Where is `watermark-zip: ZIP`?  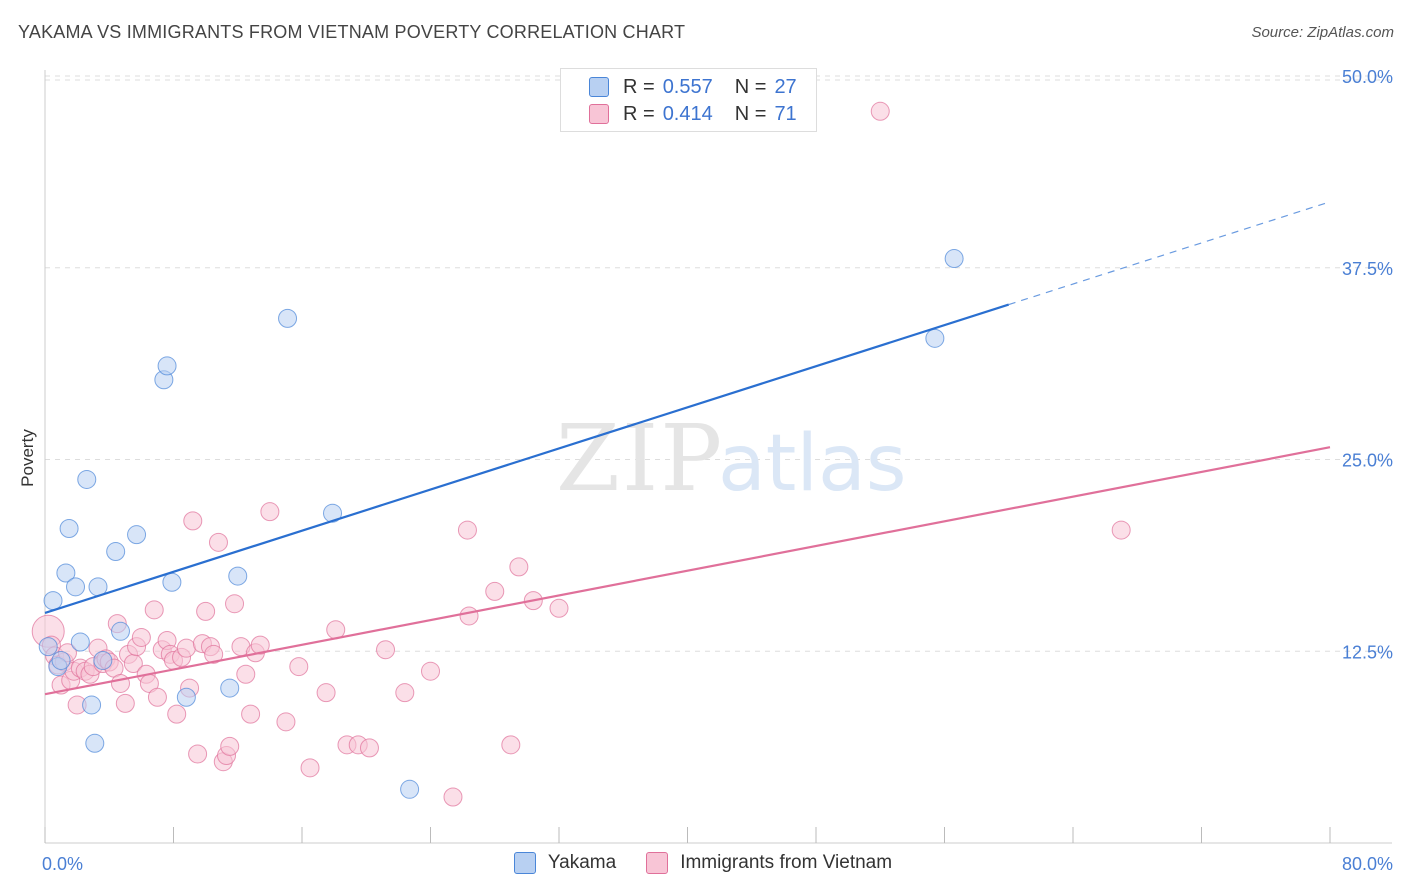
watermark-zip: ZIP is located at coordinates (640, 458).